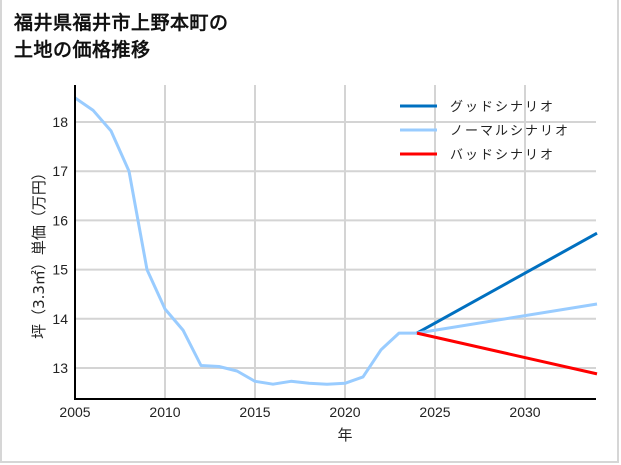 The width and height of the screenshot is (621, 465). I want to click on y-tick-label: 16, so click(60, 220).